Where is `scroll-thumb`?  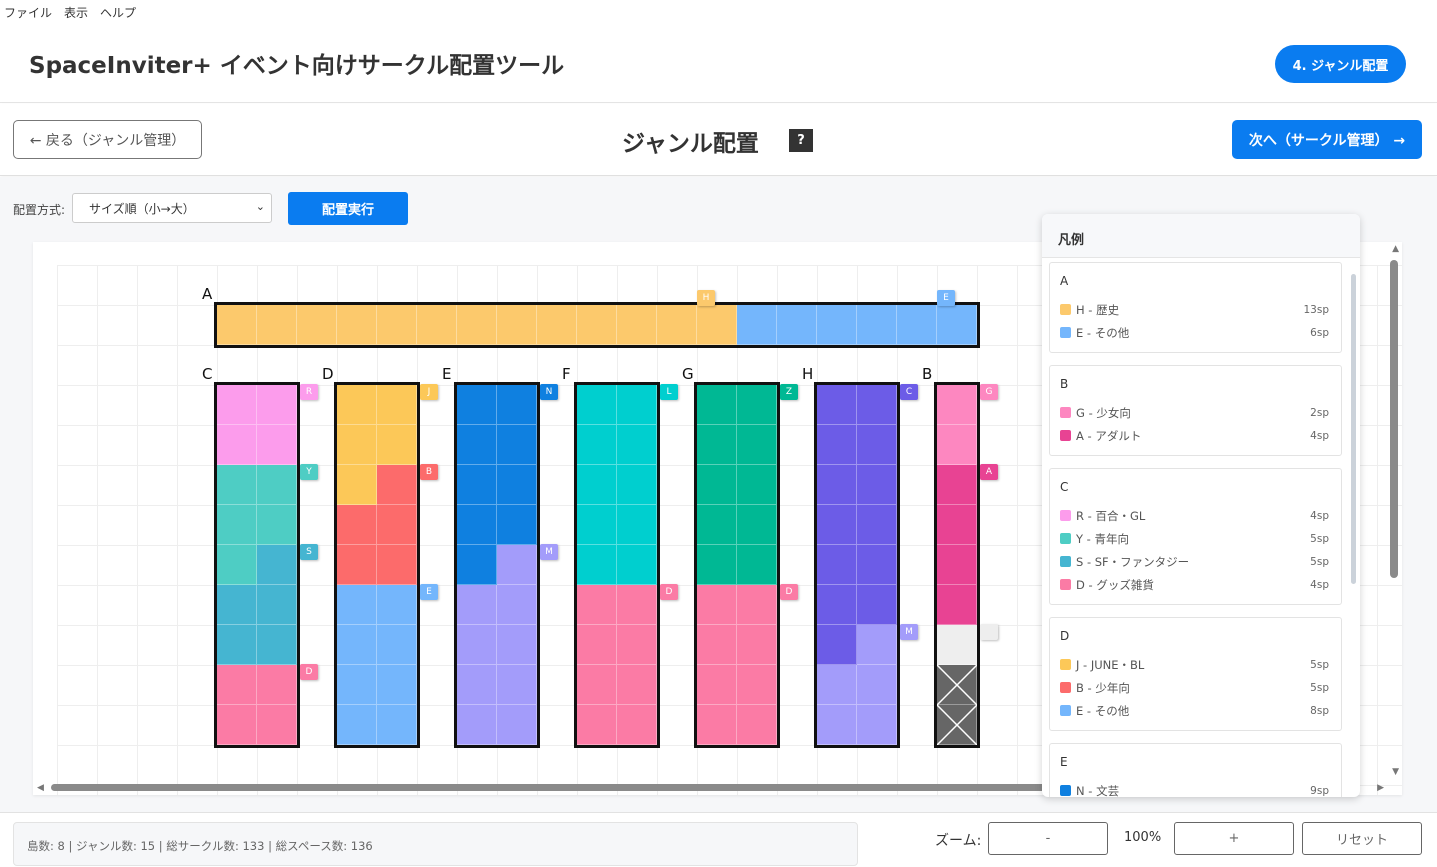 scroll-thumb is located at coordinates (551, 787).